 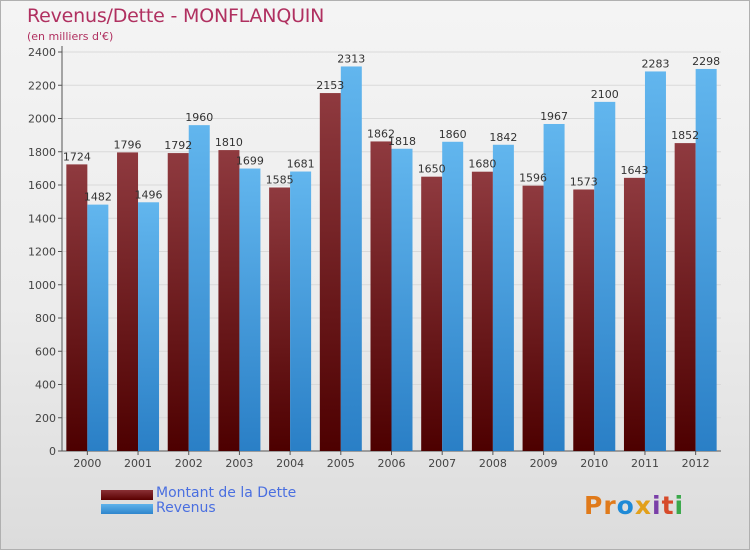 I want to click on x-tick-label: 2007, so click(x=442, y=463).